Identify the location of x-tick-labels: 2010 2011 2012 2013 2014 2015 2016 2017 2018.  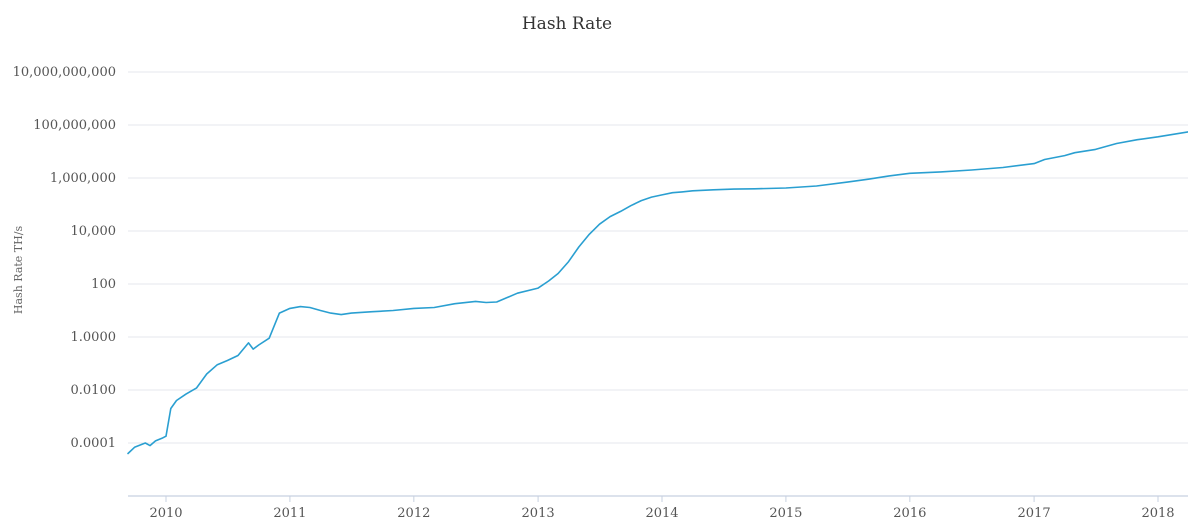
(662, 508).